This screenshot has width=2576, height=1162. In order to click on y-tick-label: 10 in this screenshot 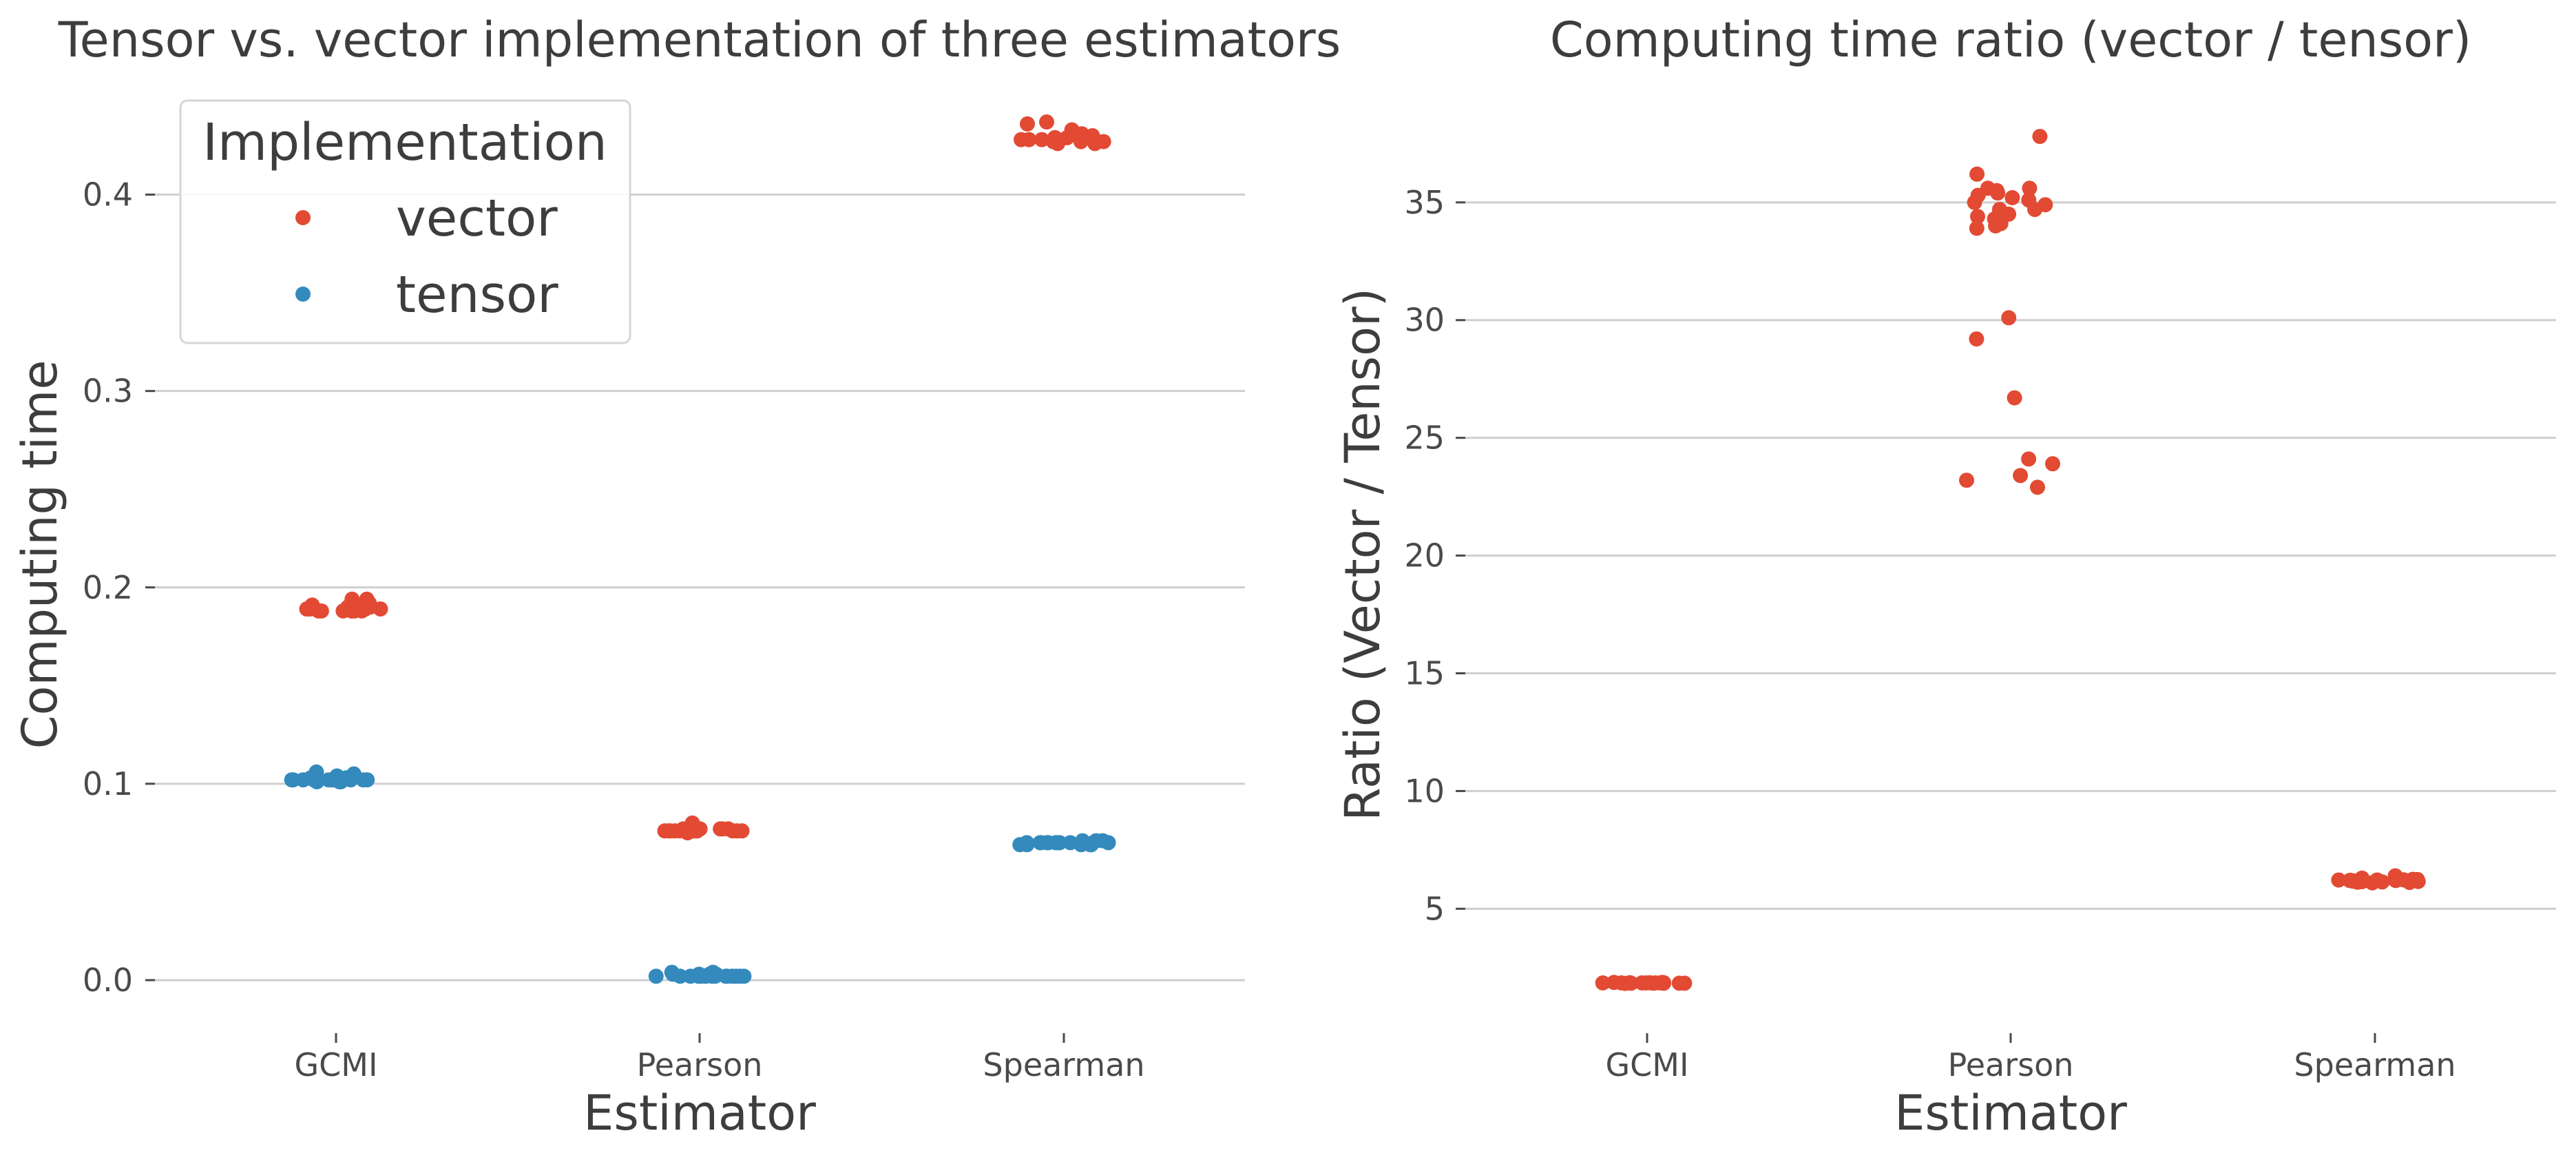, I will do `click(1424, 790)`.